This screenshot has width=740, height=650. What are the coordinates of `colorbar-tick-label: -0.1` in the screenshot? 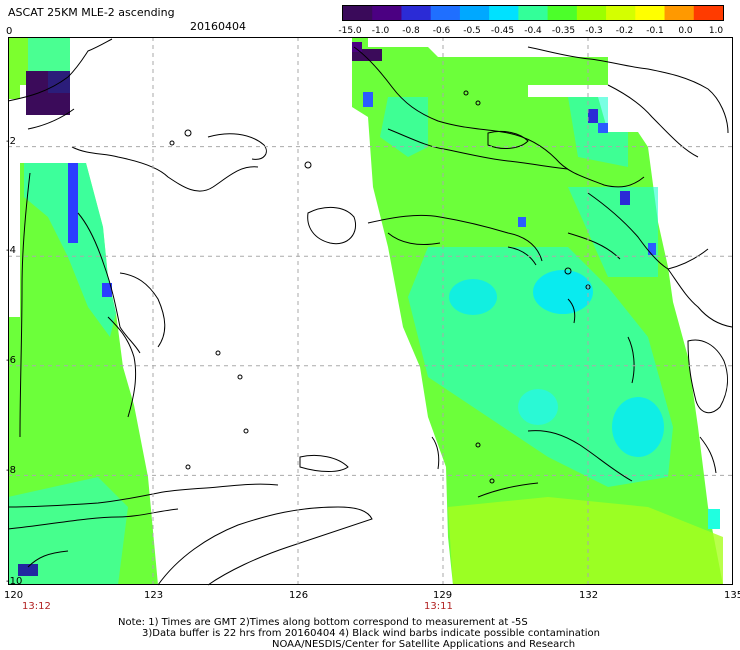 It's located at (655, 31).